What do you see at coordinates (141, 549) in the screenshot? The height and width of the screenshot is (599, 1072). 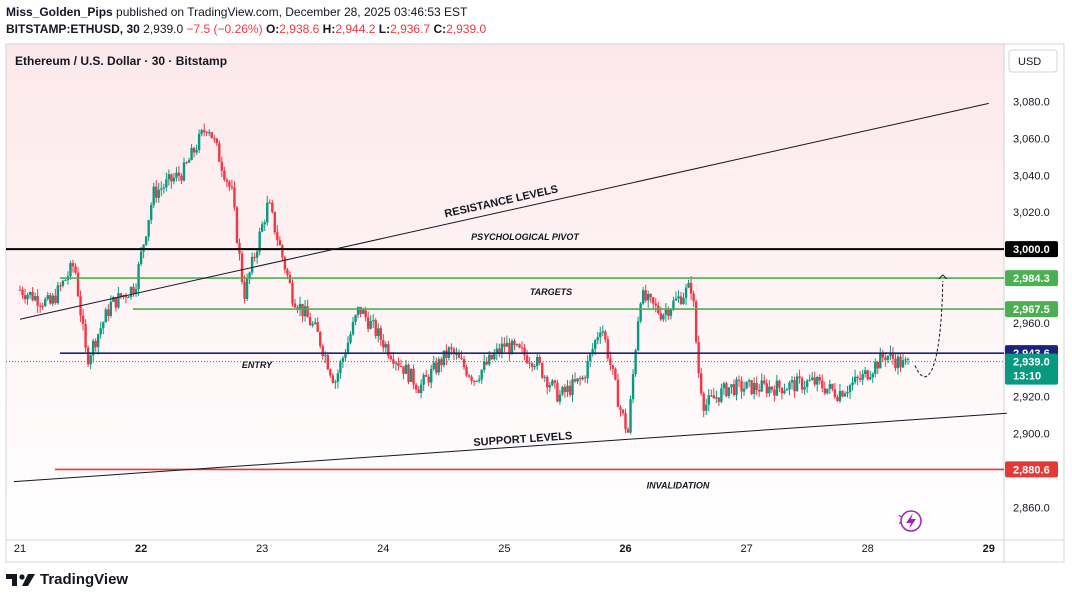 I see `x-tick-label: 22` at bounding box center [141, 549].